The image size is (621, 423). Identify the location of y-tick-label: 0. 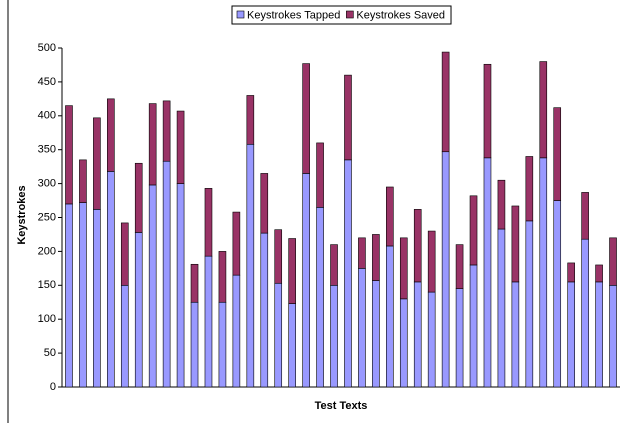
(53, 387).